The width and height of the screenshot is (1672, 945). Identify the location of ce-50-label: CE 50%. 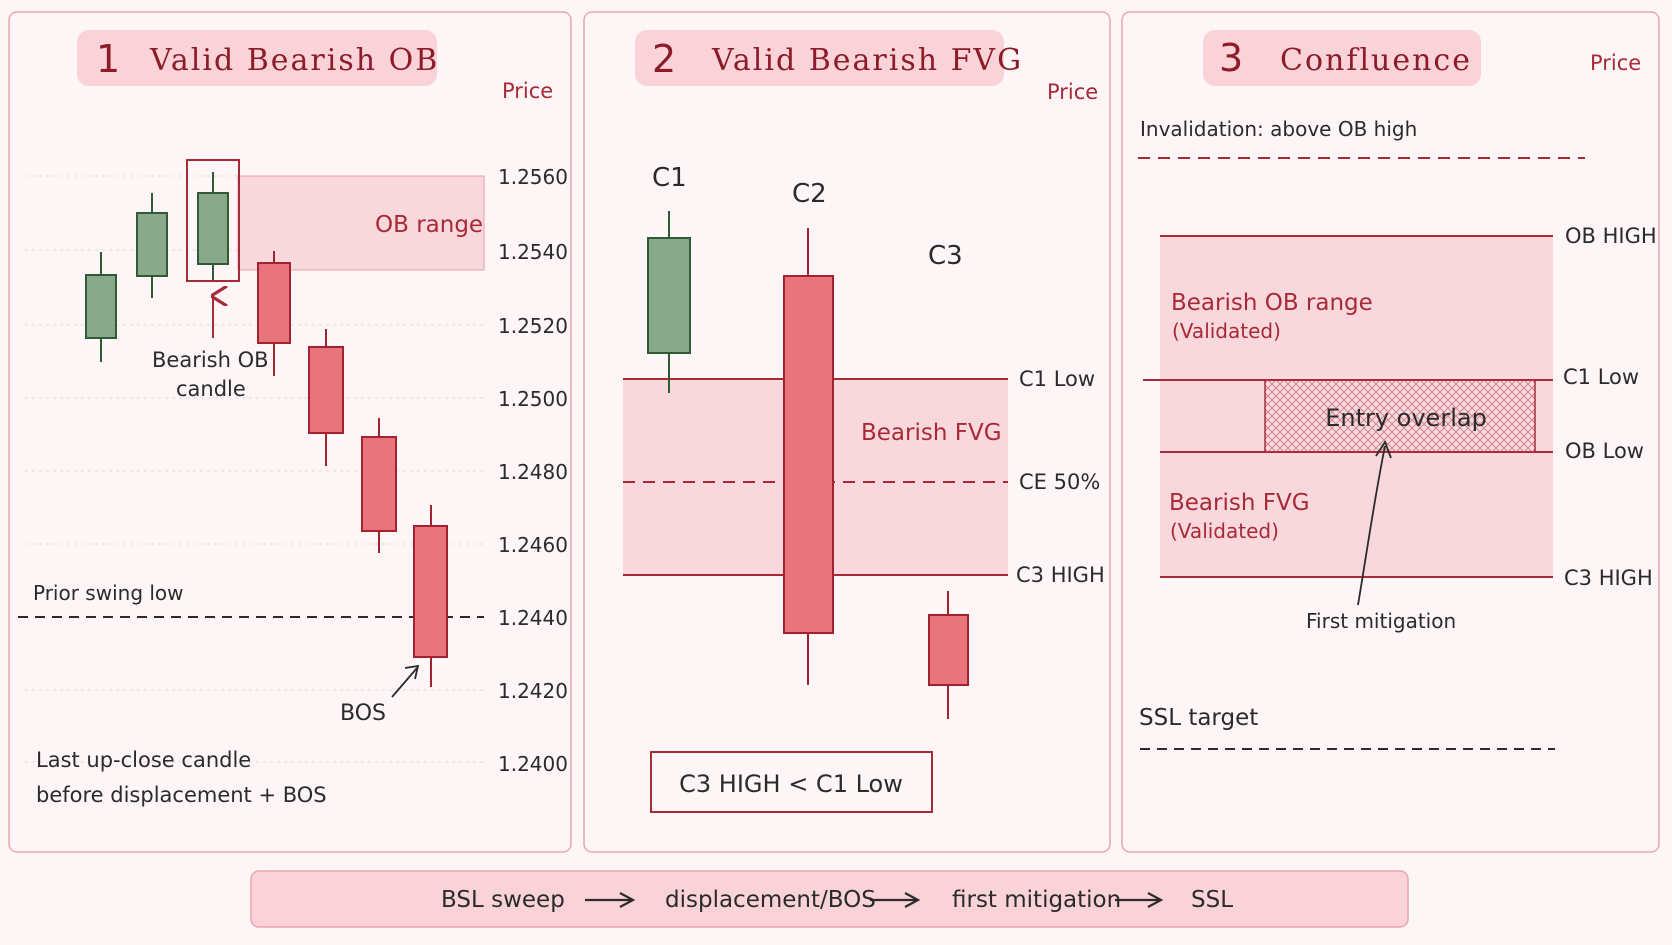
(1059, 482).